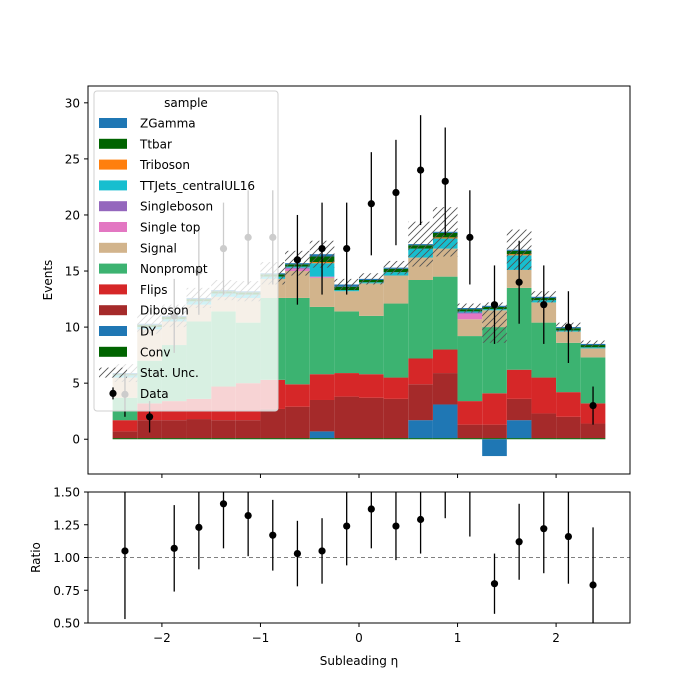 This screenshot has height=700, width=700. I want to click on x-axis-label: Subleading η, so click(359, 661).